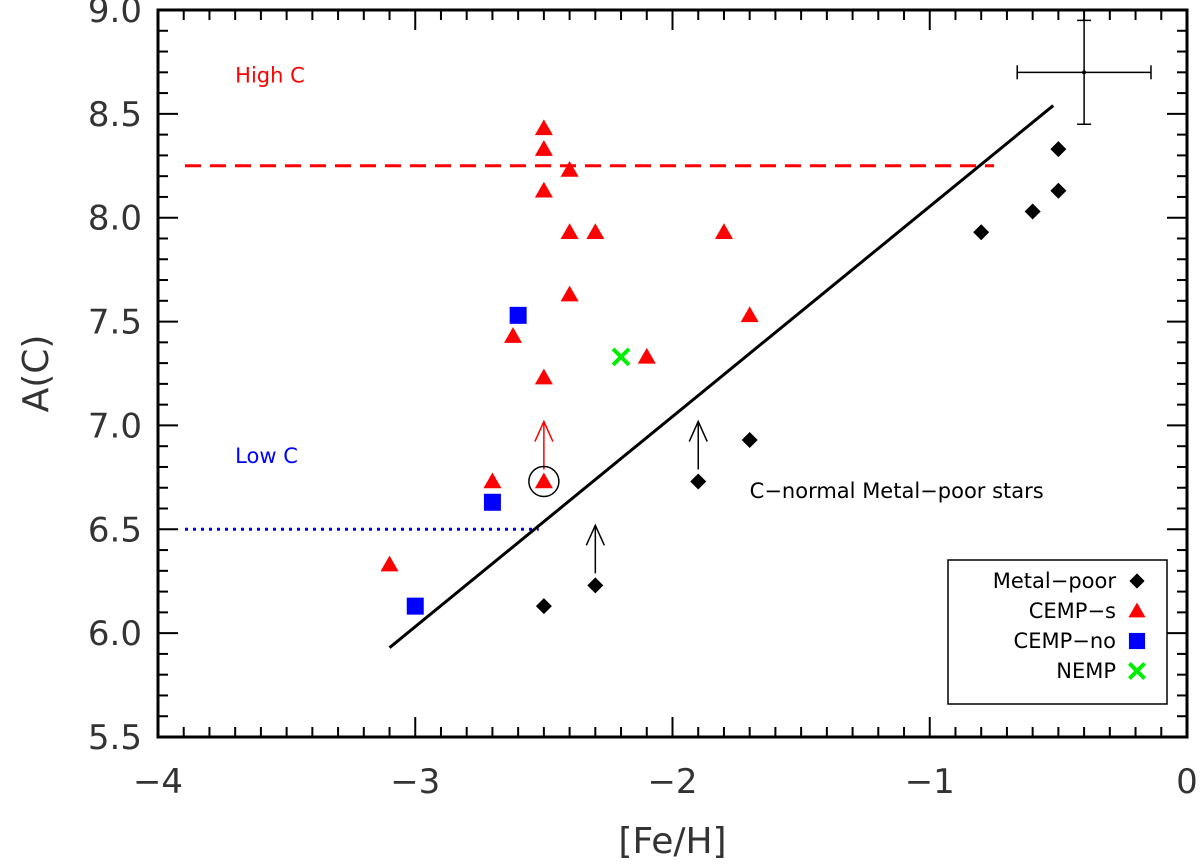  What do you see at coordinates (1065, 641) in the screenshot?
I see `legend-label-cemp-no: CEMP−no` at bounding box center [1065, 641].